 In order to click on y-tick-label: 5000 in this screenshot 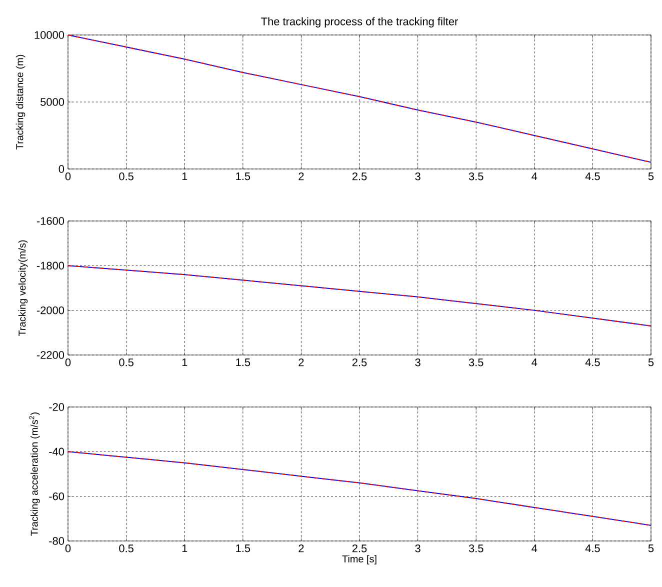, I will do `click(52, 102)`.